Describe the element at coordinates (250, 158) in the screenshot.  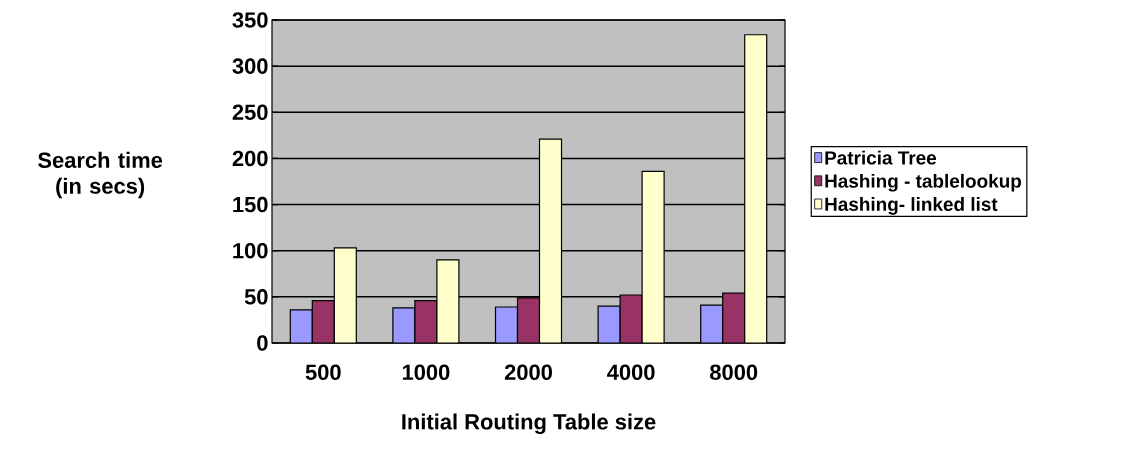
I see `y-tick-label: 200` at that location.